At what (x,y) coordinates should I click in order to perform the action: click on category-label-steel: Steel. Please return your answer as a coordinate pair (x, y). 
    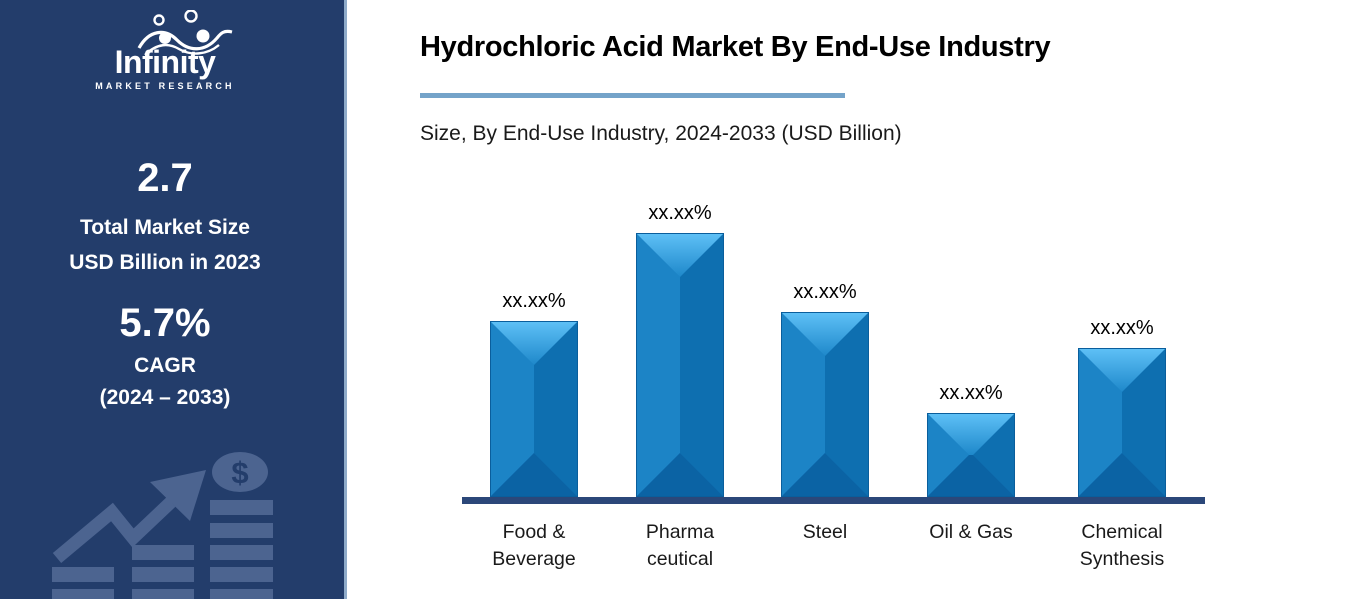
    Looking at the image, I should click on (825, 532).